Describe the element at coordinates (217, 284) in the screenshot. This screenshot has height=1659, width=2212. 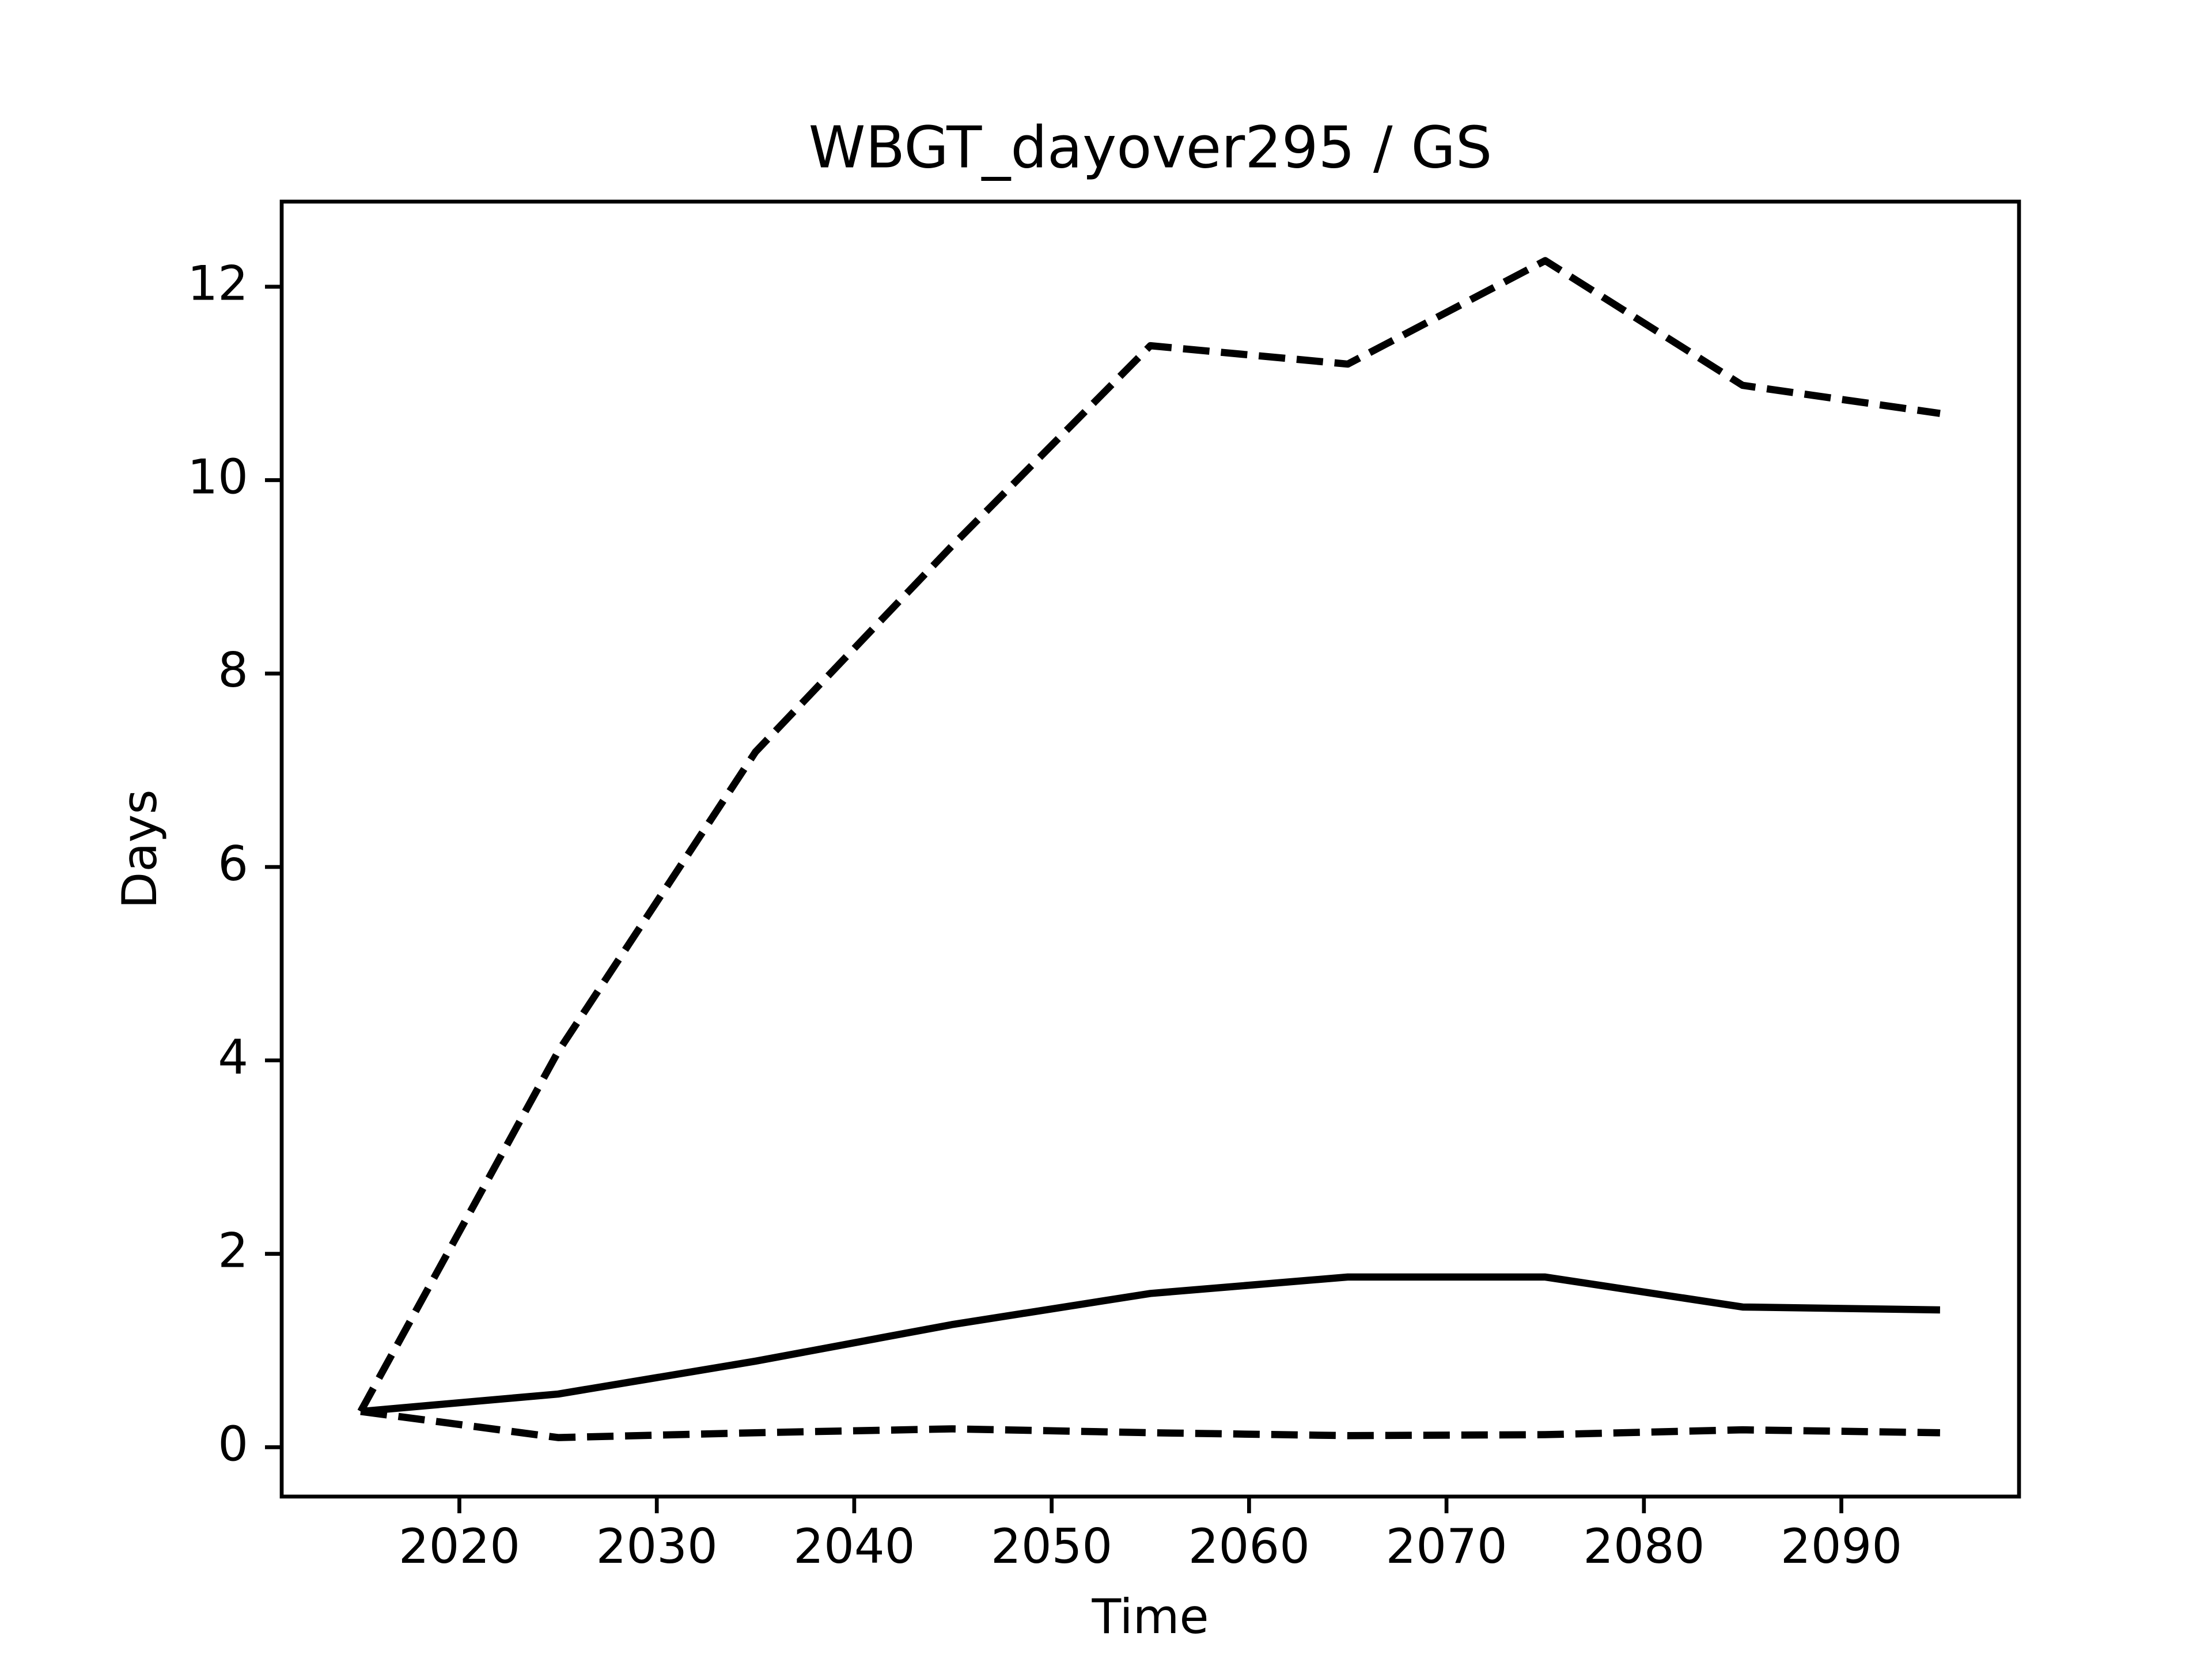
I see `y-tick-label: 12` at that location.